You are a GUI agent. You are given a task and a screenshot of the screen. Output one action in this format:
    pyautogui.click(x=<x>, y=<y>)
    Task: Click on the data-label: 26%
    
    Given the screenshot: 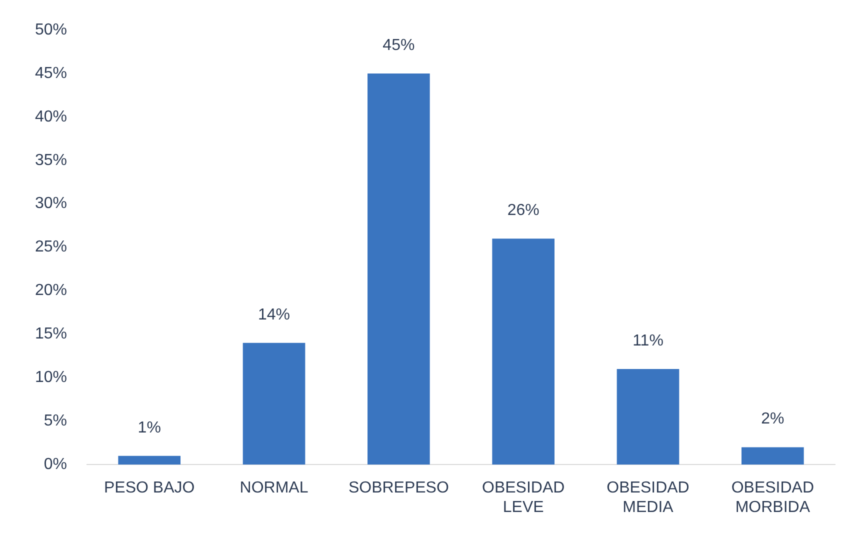 What is the action you would take?
    pyautogui.click(x=523, y=211)
    